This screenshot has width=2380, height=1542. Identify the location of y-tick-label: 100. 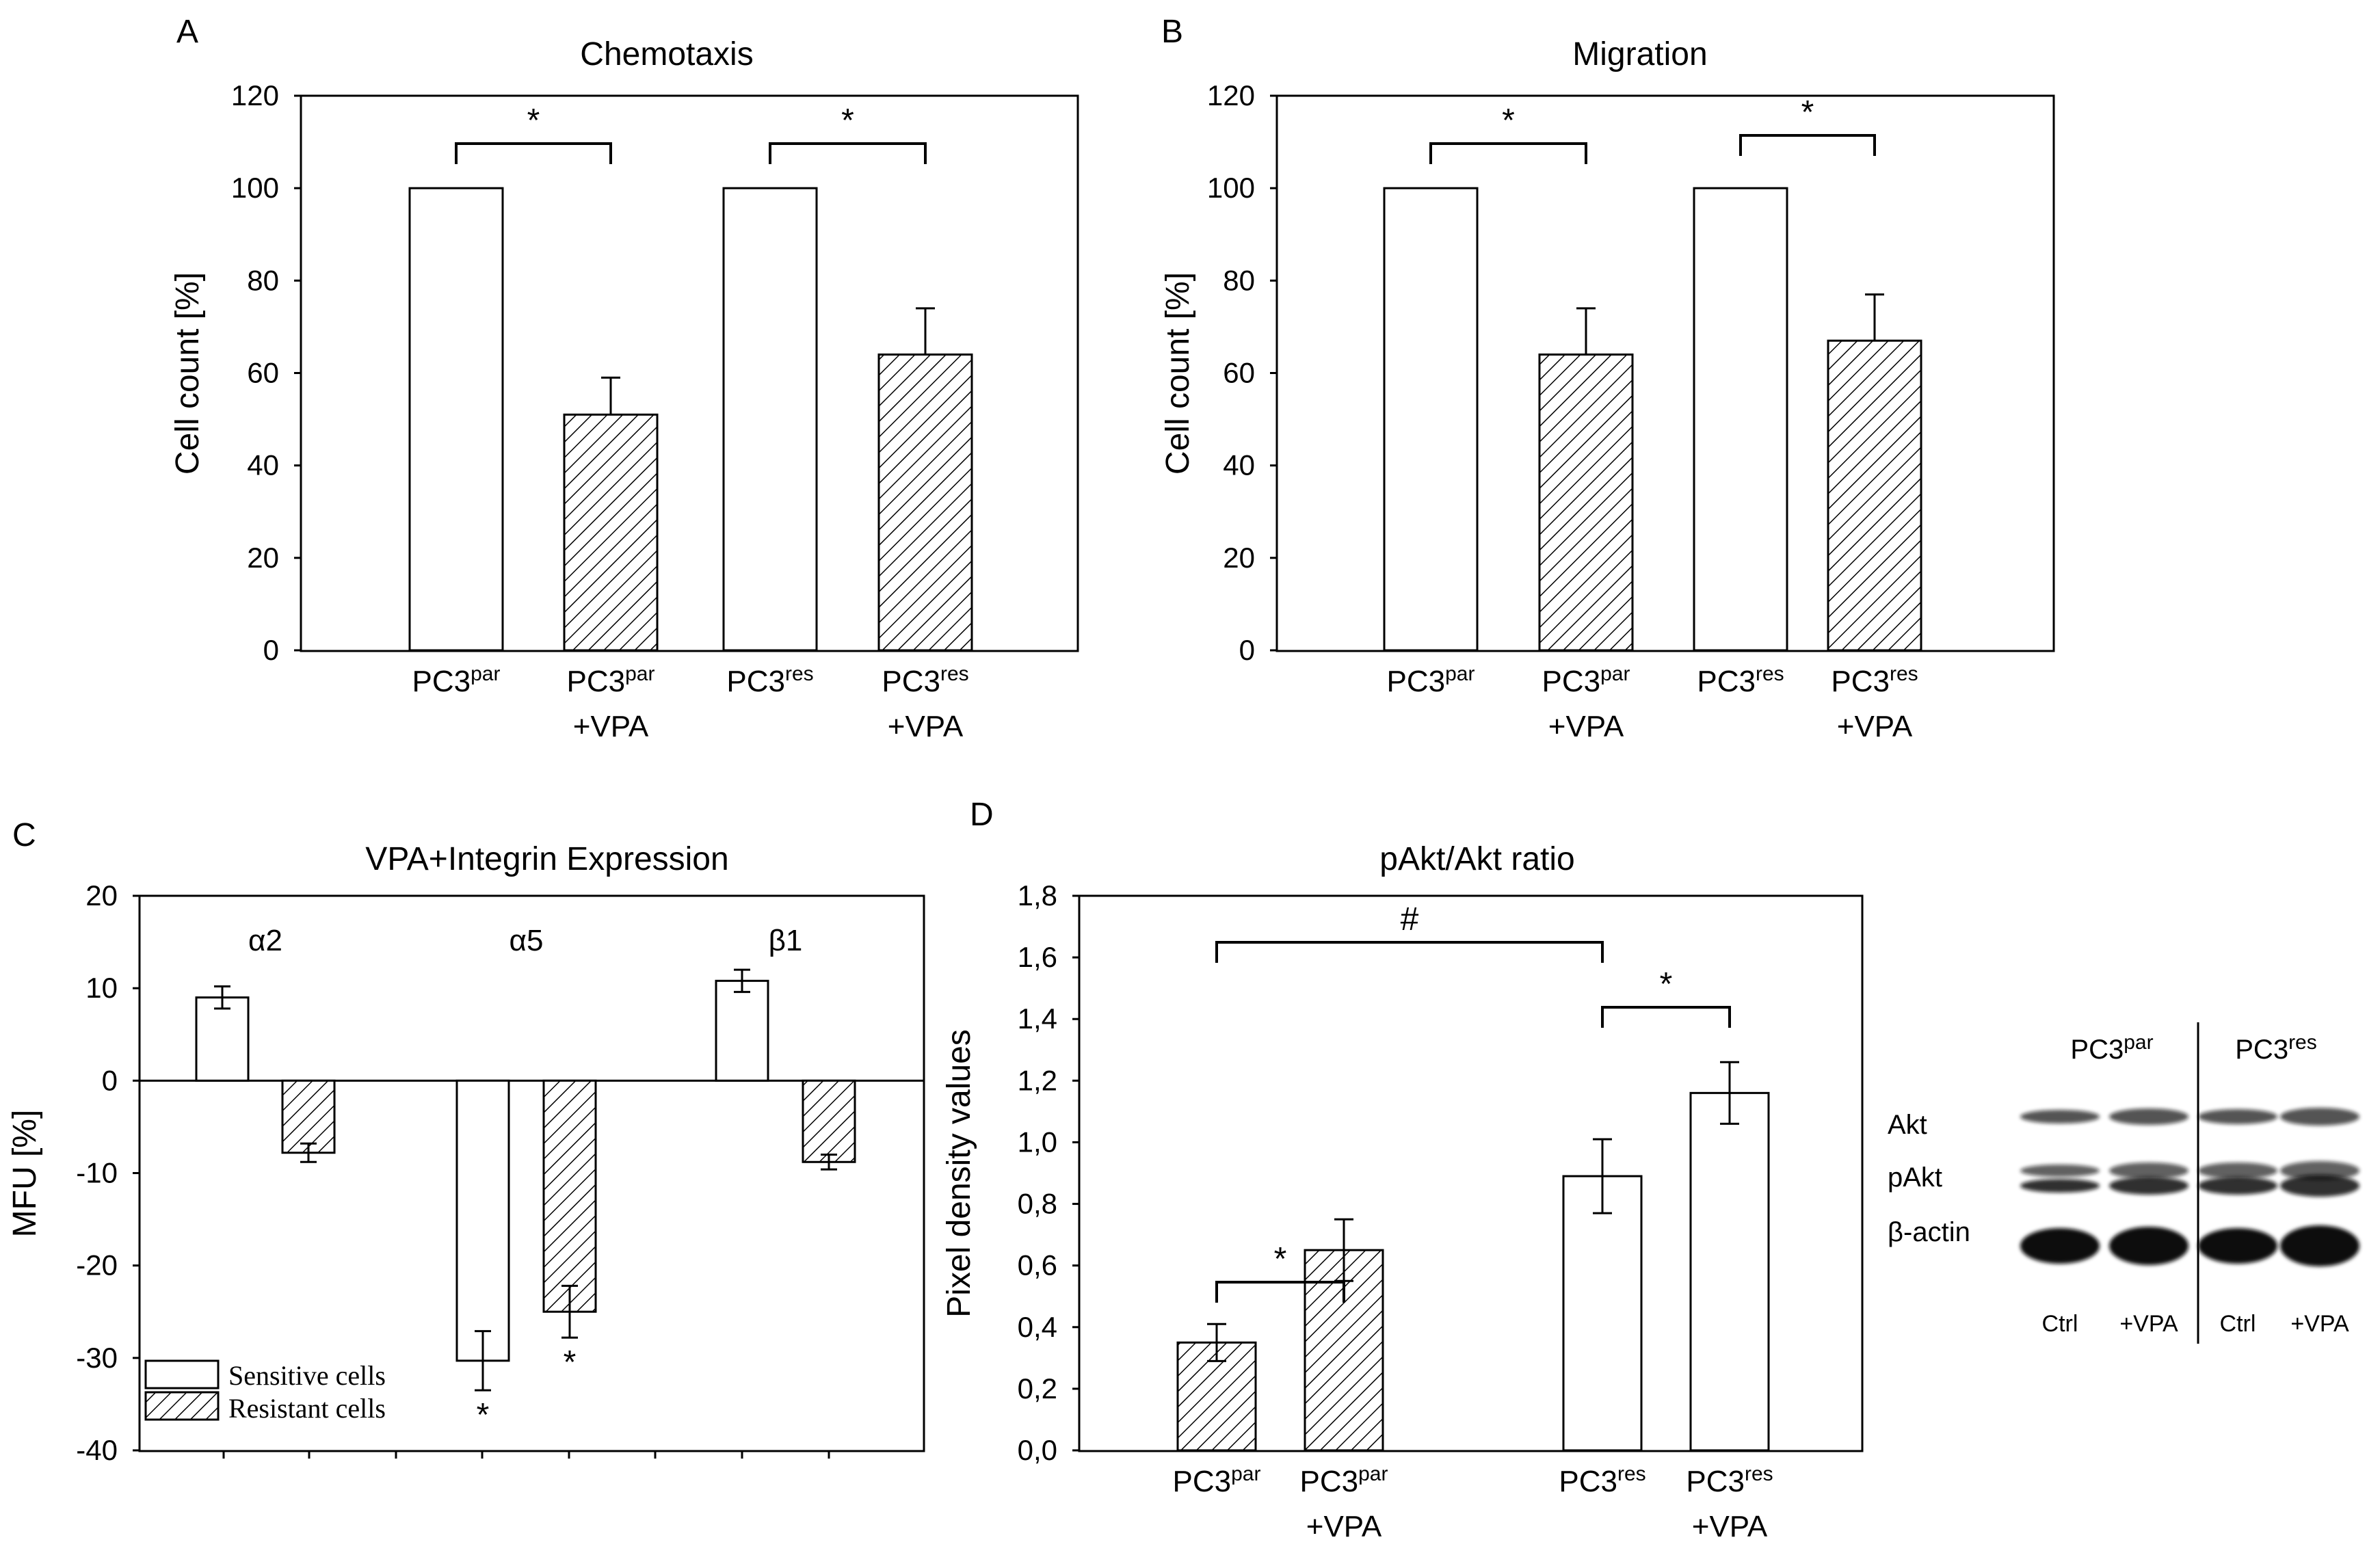
(255, 188).